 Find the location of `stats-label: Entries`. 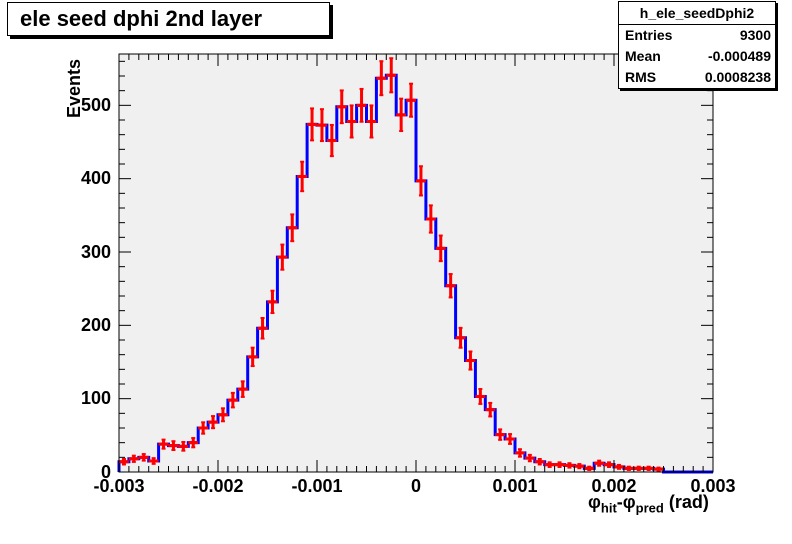

stats-label: Entries is located at coordinates (649, 35).